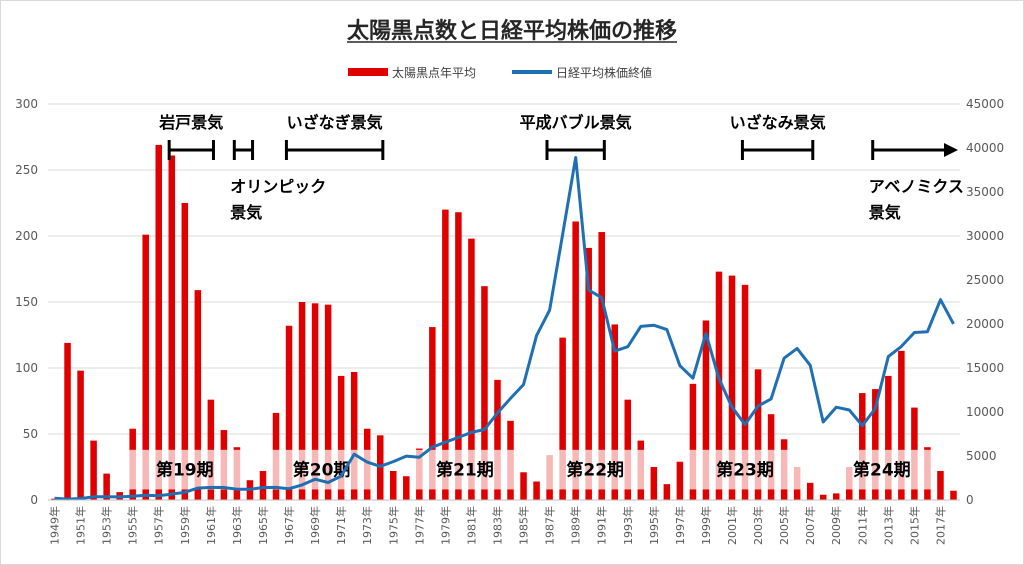 This screenshot has width=1024, height=565. Describe the element at coordinates (914, 525) in the screenshot. I see `x-tick-label: 2015年` at that location.